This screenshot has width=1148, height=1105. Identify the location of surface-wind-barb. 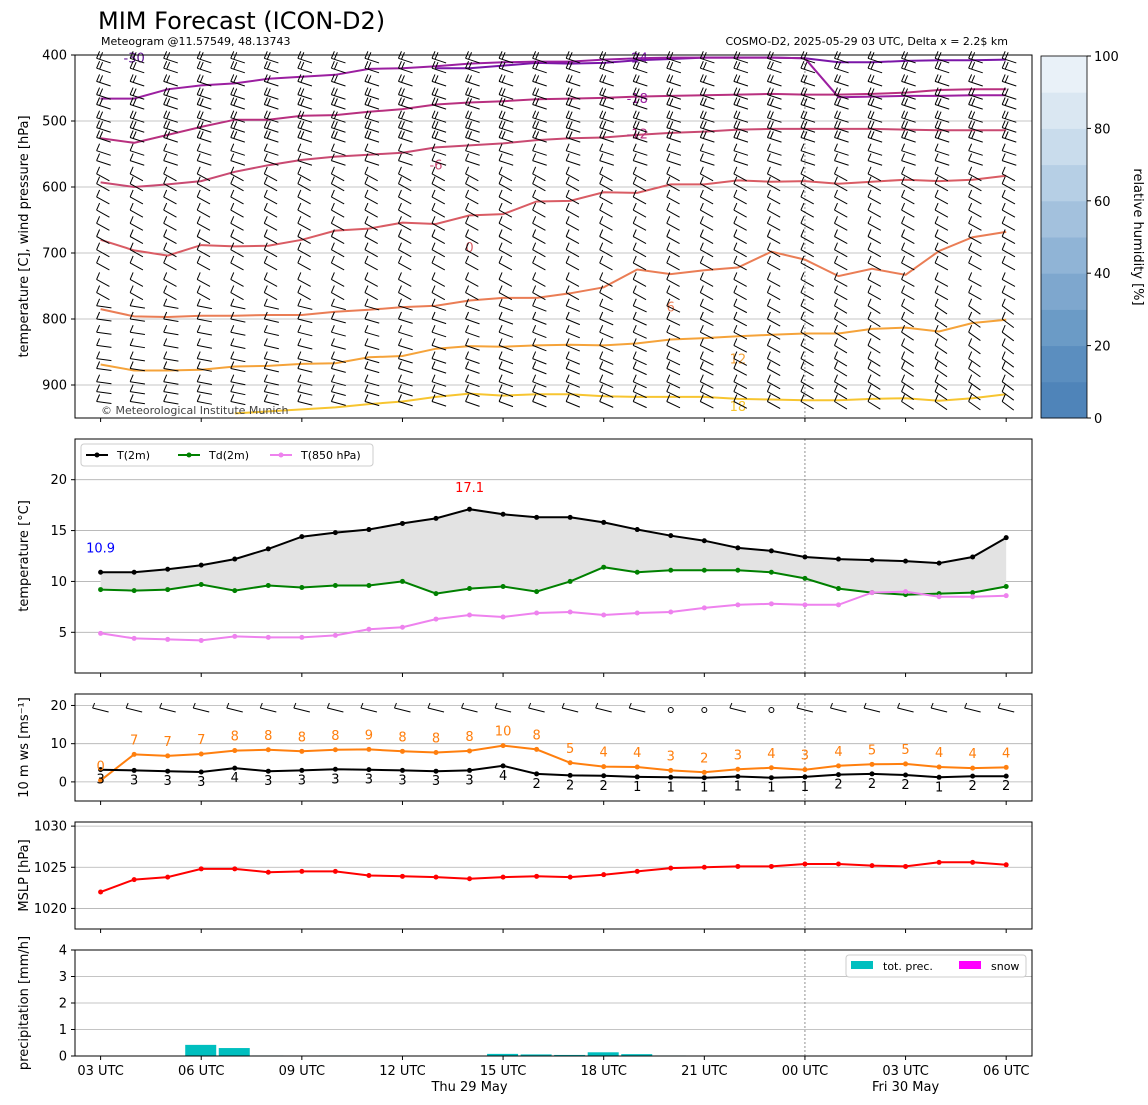
(301, 710).